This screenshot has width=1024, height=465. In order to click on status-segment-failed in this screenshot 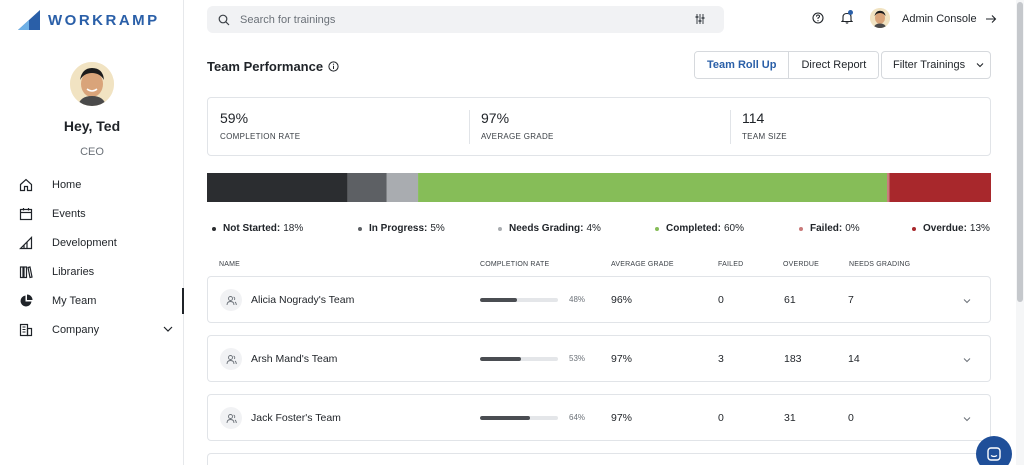, I will do `click(888, 187)`.